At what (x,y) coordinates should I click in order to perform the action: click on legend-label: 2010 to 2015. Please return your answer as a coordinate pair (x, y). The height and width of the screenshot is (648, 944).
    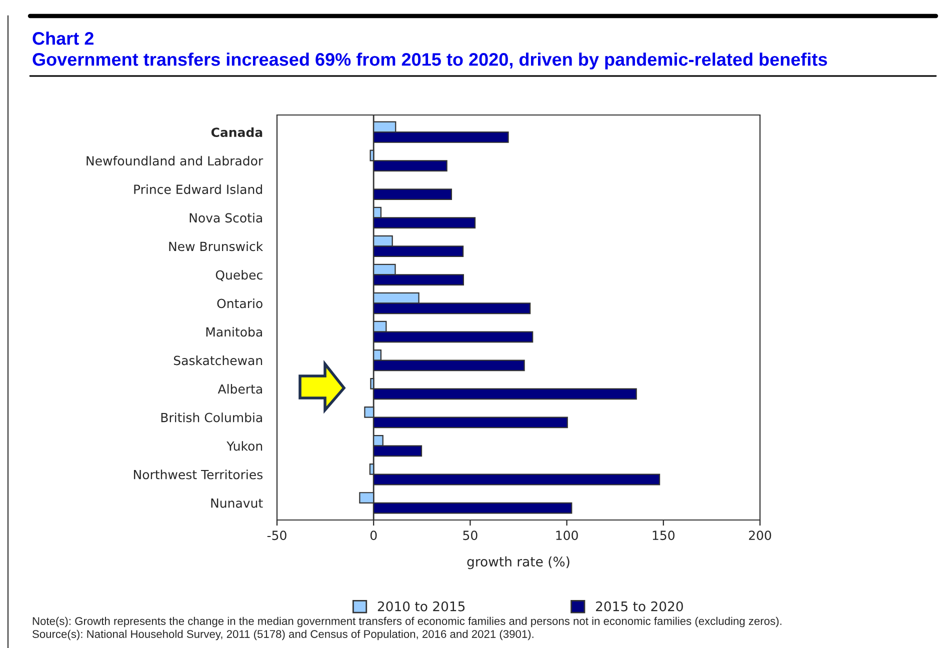
    Looking at the image, I should click on (421, 606).